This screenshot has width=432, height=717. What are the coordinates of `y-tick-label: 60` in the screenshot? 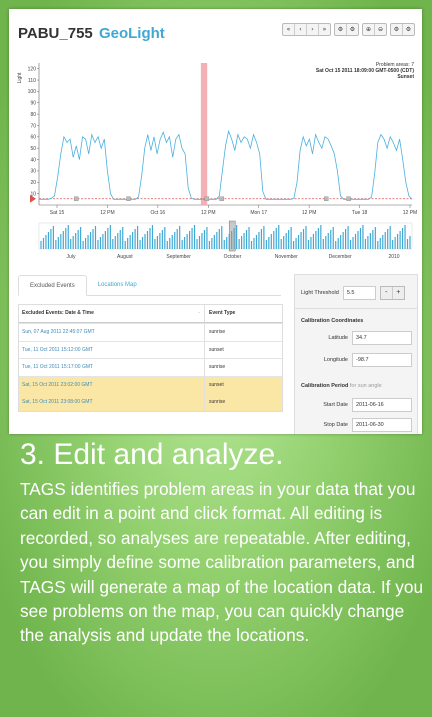 It's located at (33, 138).